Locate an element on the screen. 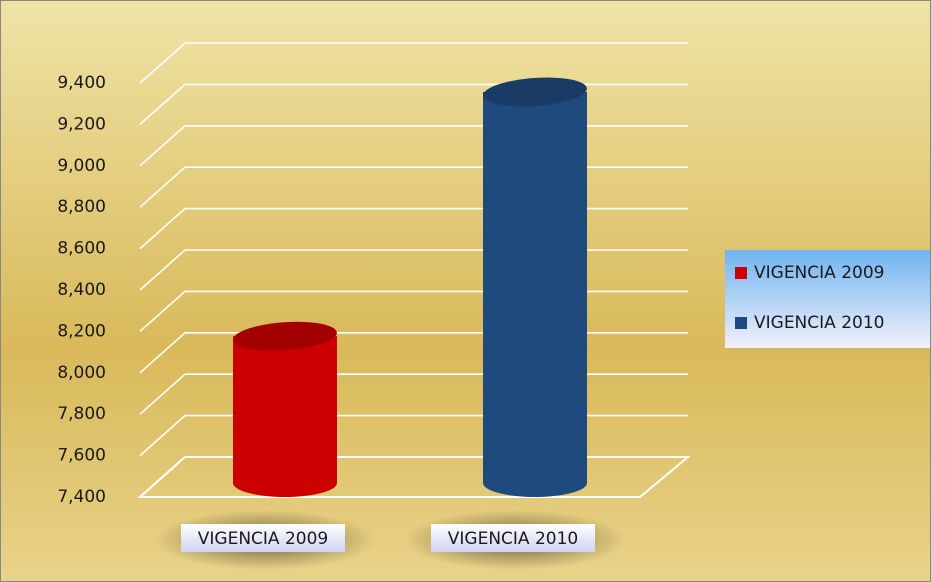 The width and height of the screenshot is (931, 582). y-tick-label: 8,000 is located at coordinates (81, 373).